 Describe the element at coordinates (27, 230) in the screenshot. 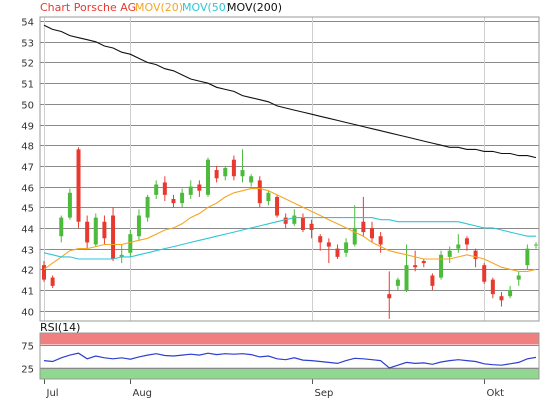

I see `y-tick-44: 44` at that location.